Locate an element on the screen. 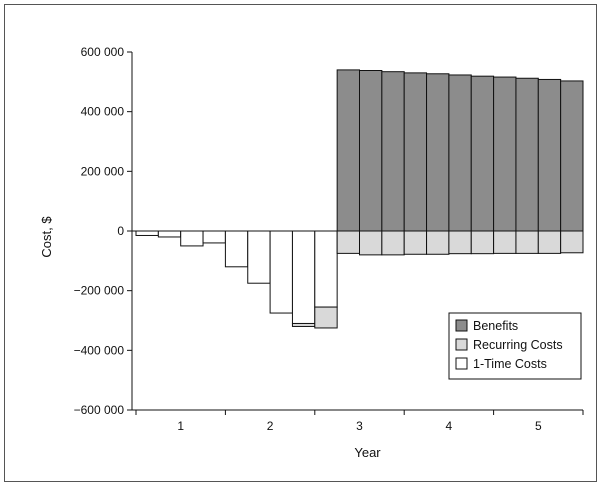 This screenshot has width=602, height=485. y-tick-label: −200 000 is located at coordinates (99, 291).